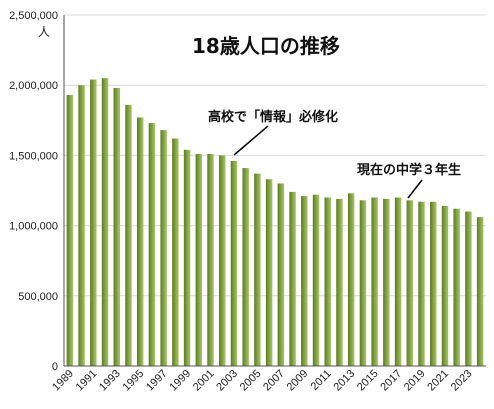 Image resolution: width=494 pixels, height=409 pixels. Describe the element at coordinates (468, 288) in the screenshot. I see `bar-2023` at that location.